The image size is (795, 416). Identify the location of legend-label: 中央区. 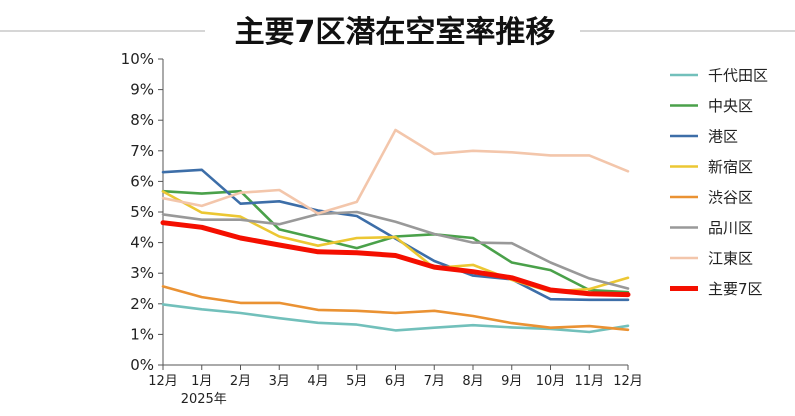
(730, 106).